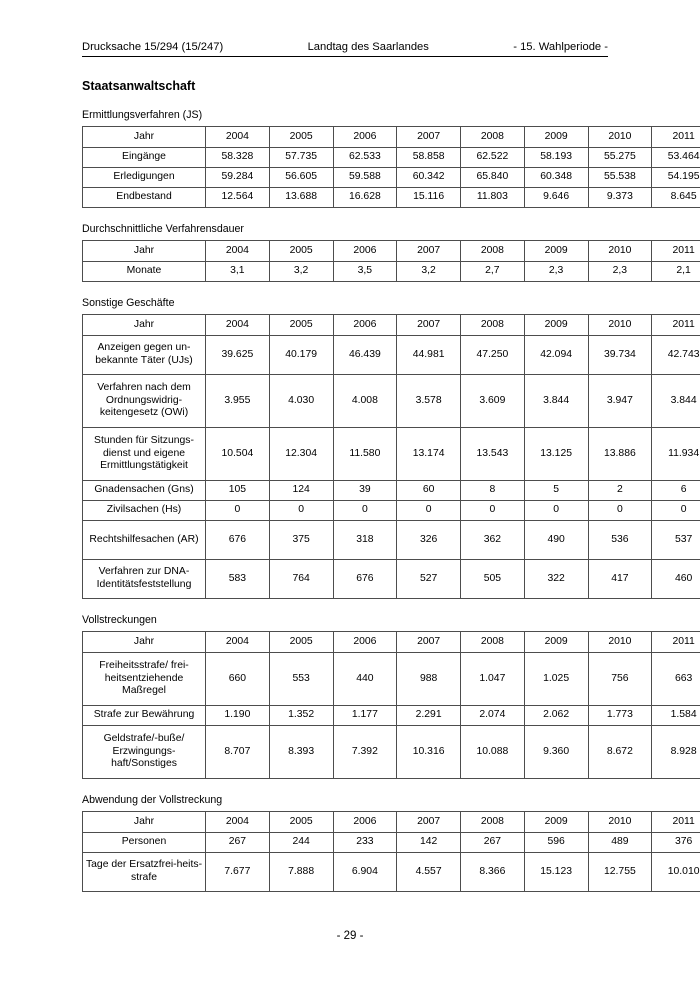 The height and width of the screenshot is (990, 700). I want to click on table-cell: 537, so click(675, 540).